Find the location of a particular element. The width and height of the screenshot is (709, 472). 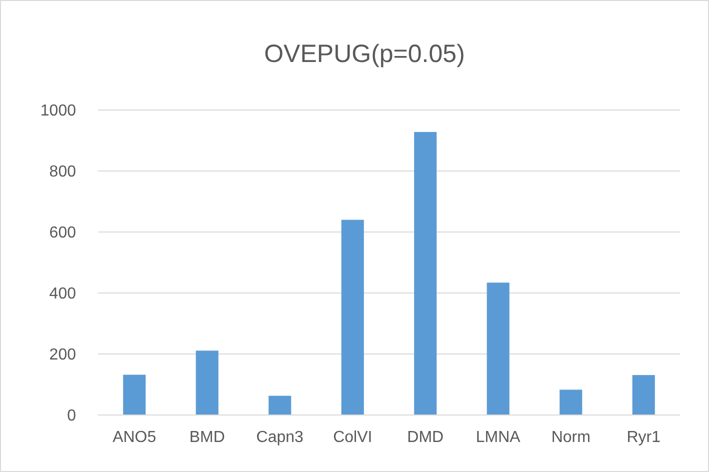

chart-title: OVEPUG(p=0.05) is located at coordinates (364, 54).